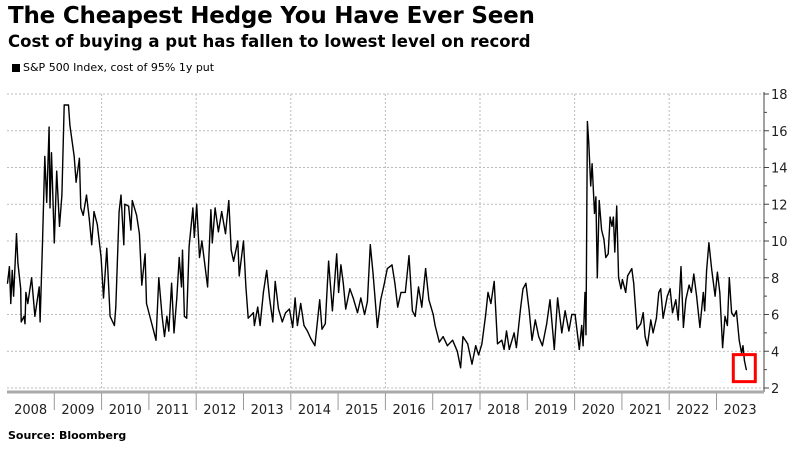  Describe the element at coordinates (775, 279) in the screenshot. I see `y-tick-label: 8` at that location.